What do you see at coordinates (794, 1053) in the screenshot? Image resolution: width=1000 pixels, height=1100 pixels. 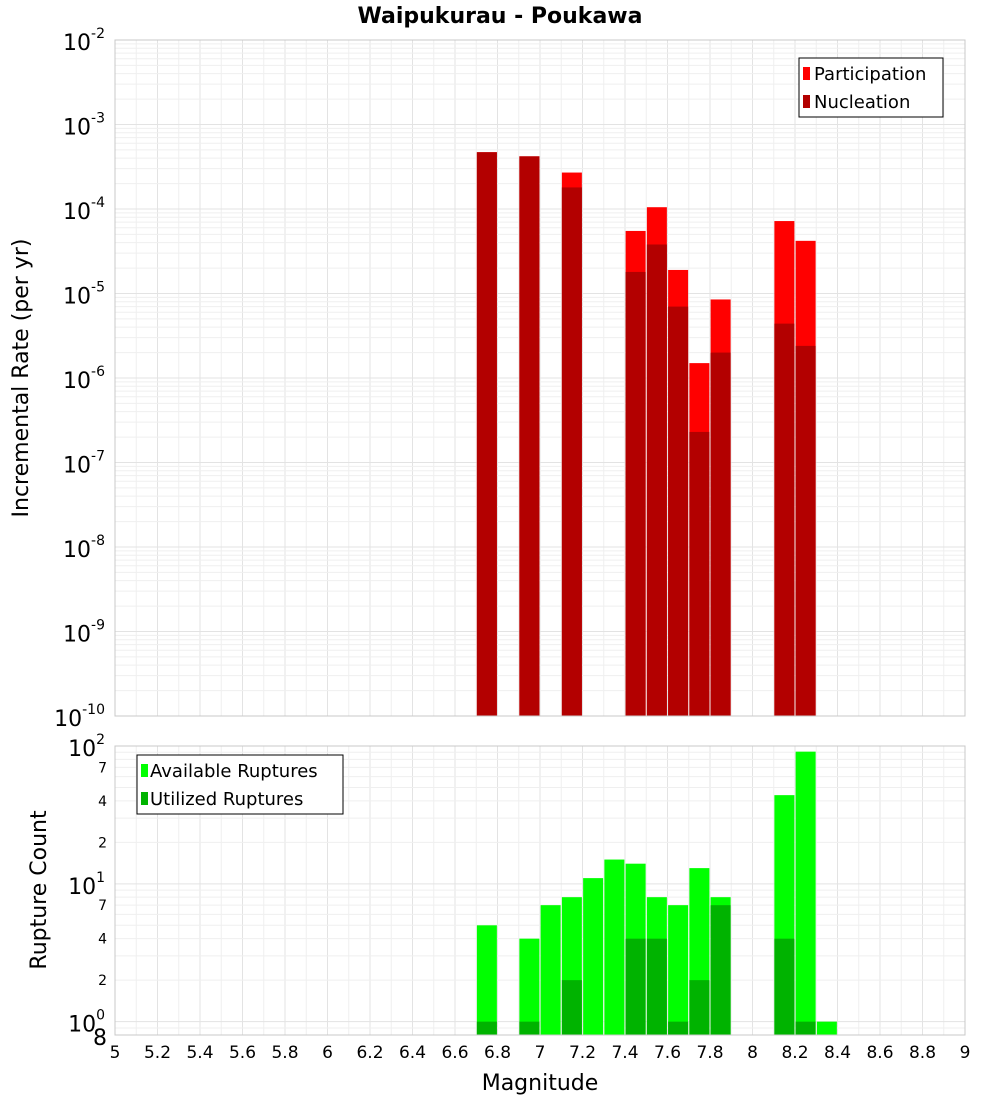 I see `x-tick-label: 8.2` at bounding box center [794, 1053].